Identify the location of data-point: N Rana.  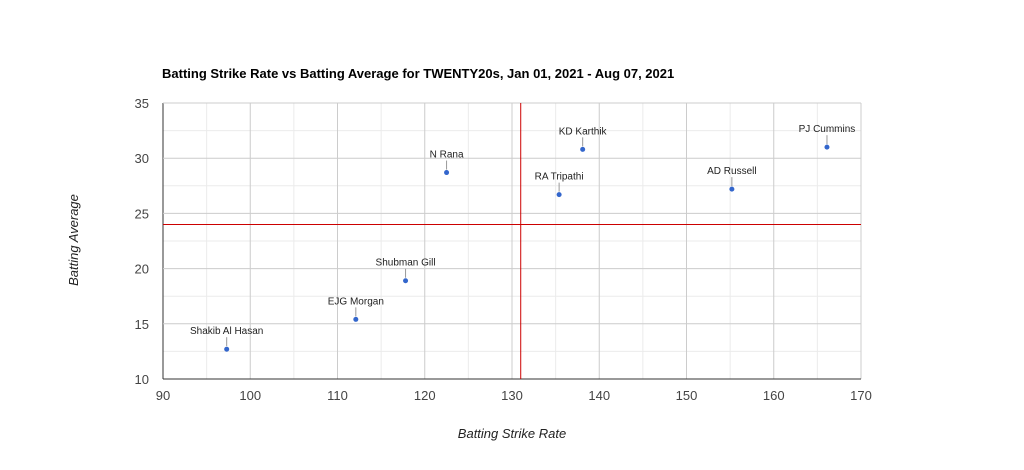
(447, 163).